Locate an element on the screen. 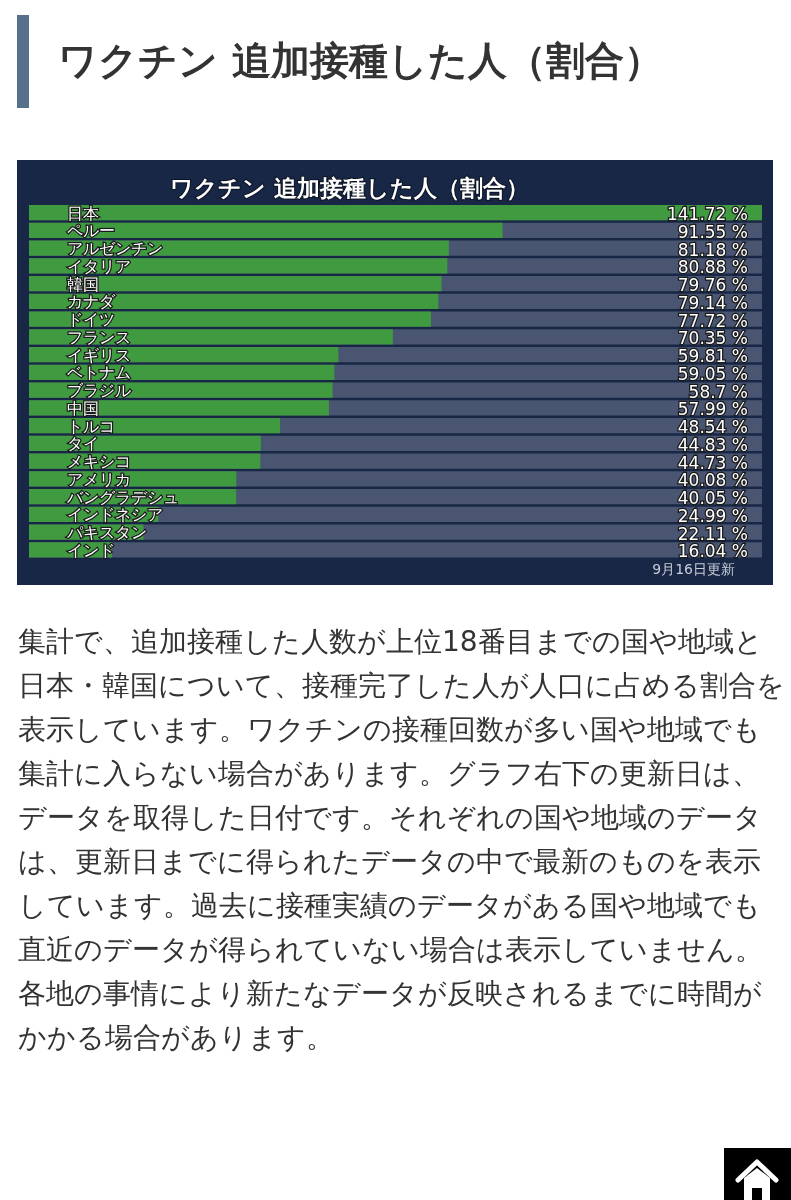 The width and height of the screenshot is (791, 1200). y-tick-label: 日本 is located at coordinates (83, 213).